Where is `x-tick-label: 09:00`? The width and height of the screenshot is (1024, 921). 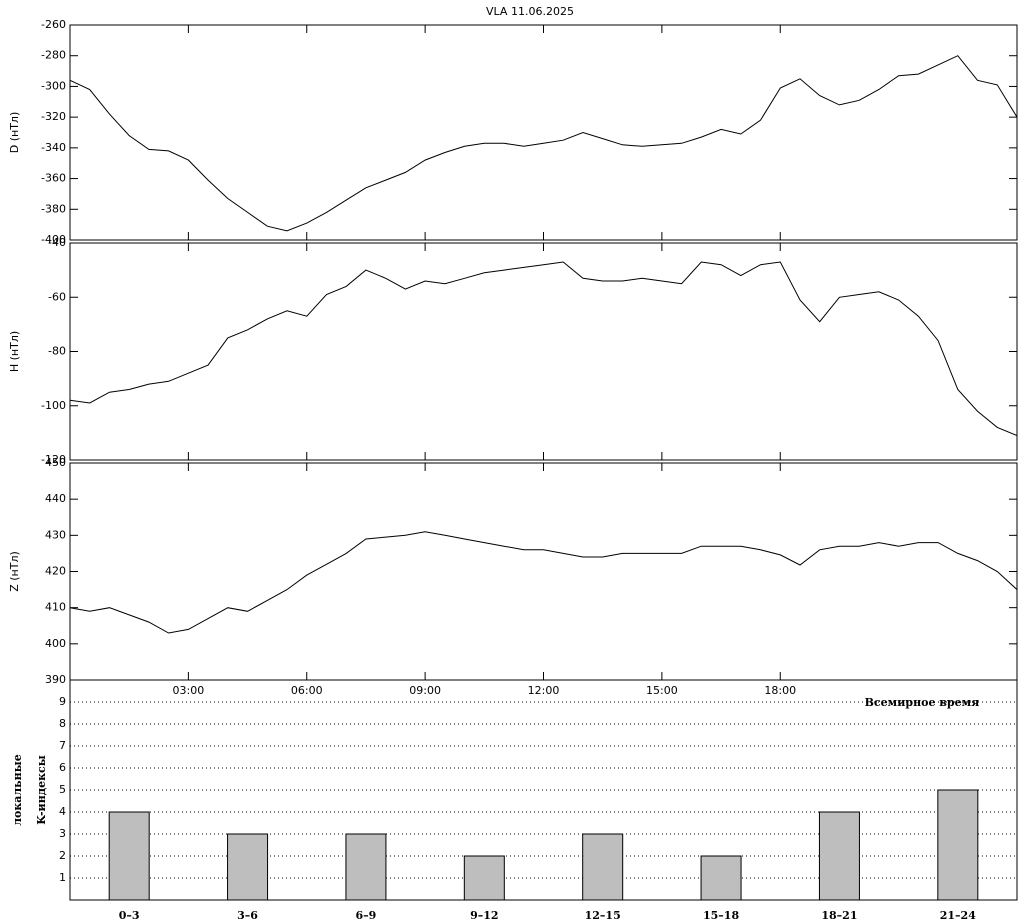
x-tick-label: 09:00 is located at coordinates (425, 690).